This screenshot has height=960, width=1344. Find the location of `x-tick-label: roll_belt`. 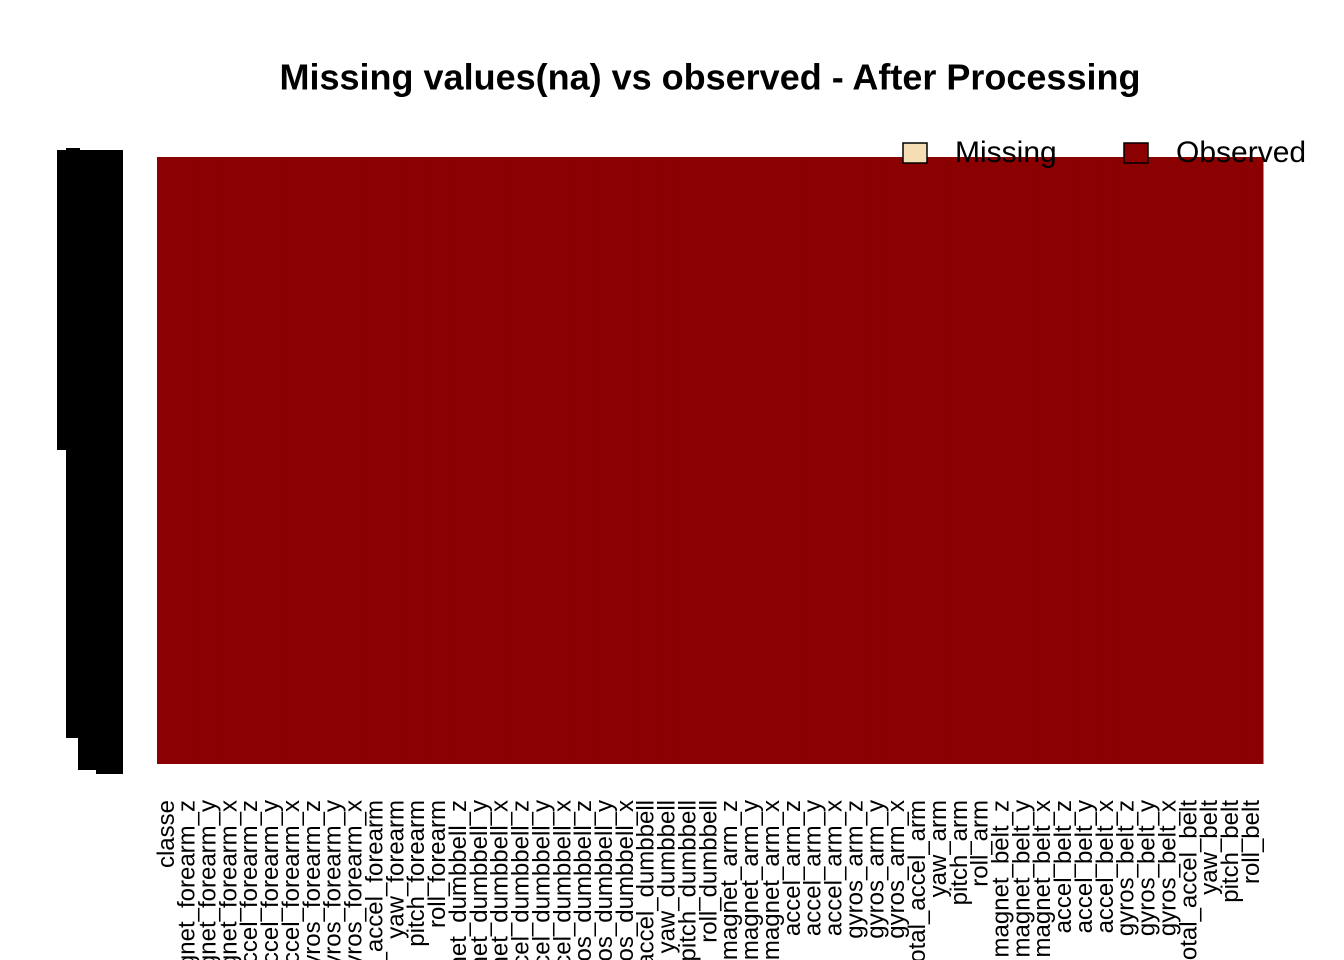

x-tick-label: roll_belt is located at coordinates (1251, 842).